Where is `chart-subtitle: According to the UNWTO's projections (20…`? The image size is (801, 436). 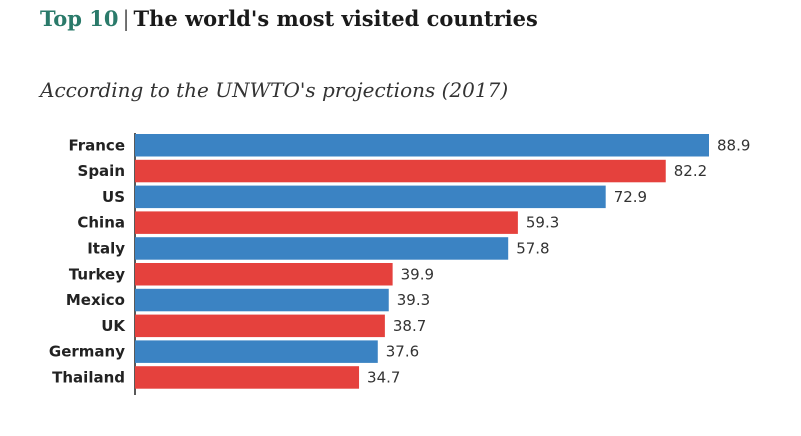
chart-subtitle: According to the UNWTO's projections (20… is located at coordinates (274, 90).